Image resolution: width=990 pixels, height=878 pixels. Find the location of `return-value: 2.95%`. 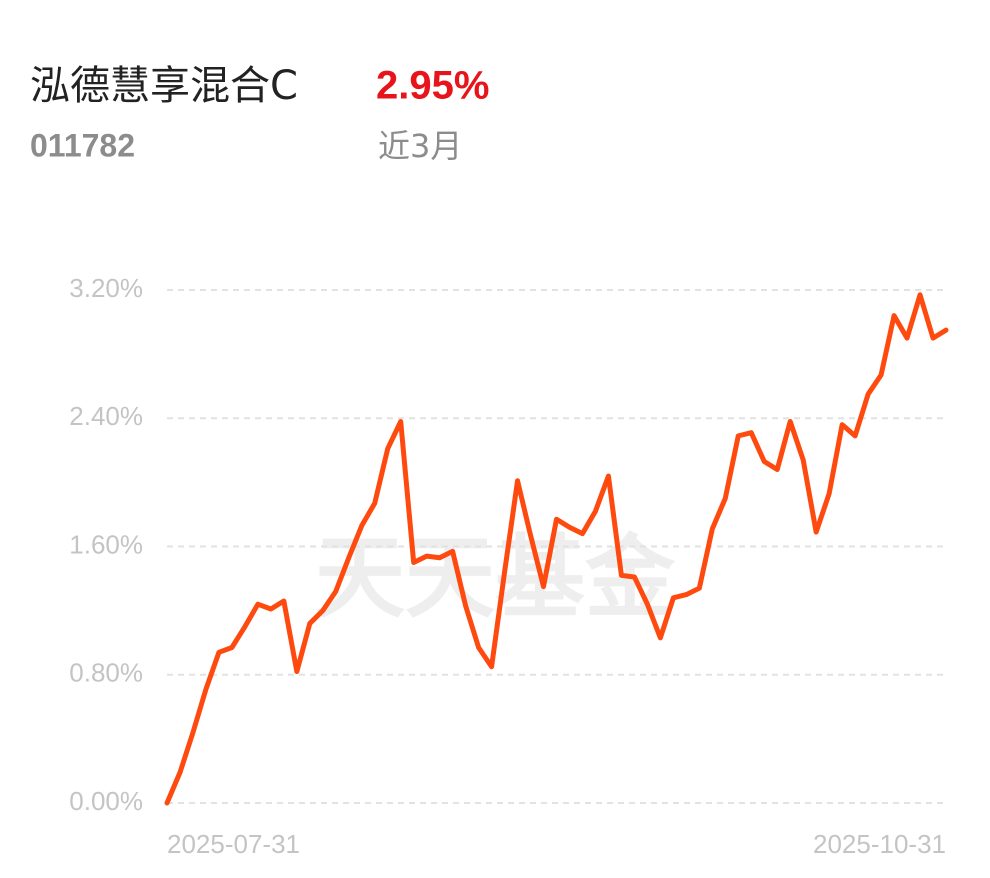

return-value: 2.95% is located at coordinates (432, 86).